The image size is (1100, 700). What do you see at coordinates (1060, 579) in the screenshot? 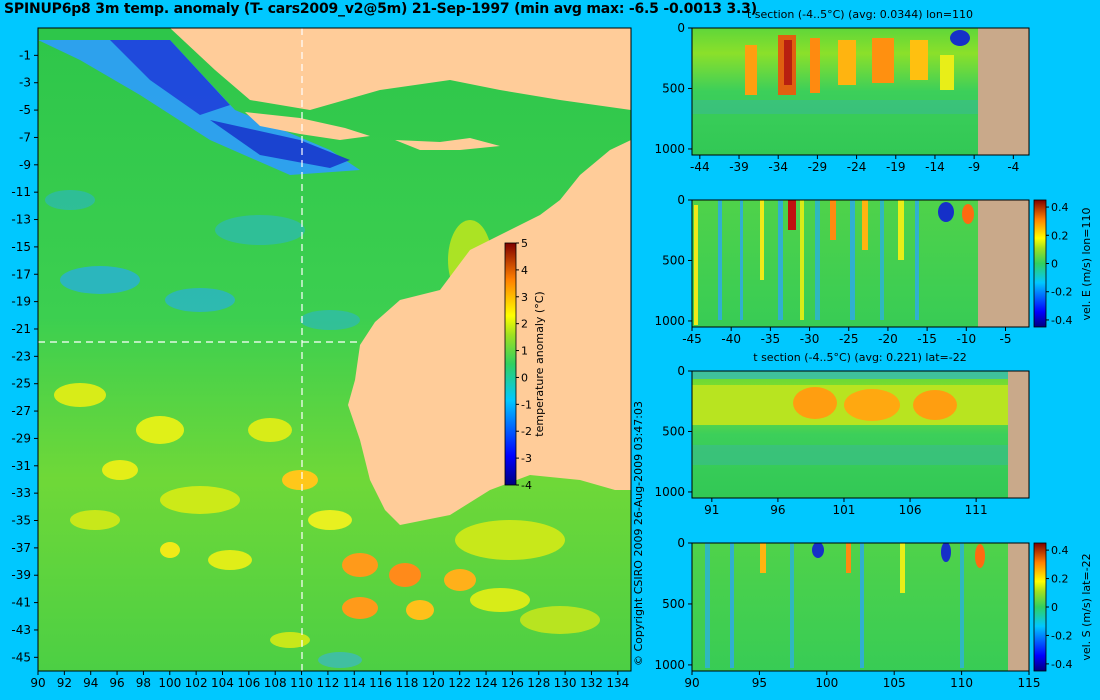
I see `vel-s-colorbar-tick-label: 0.2` at bounding box center [1060, 579].